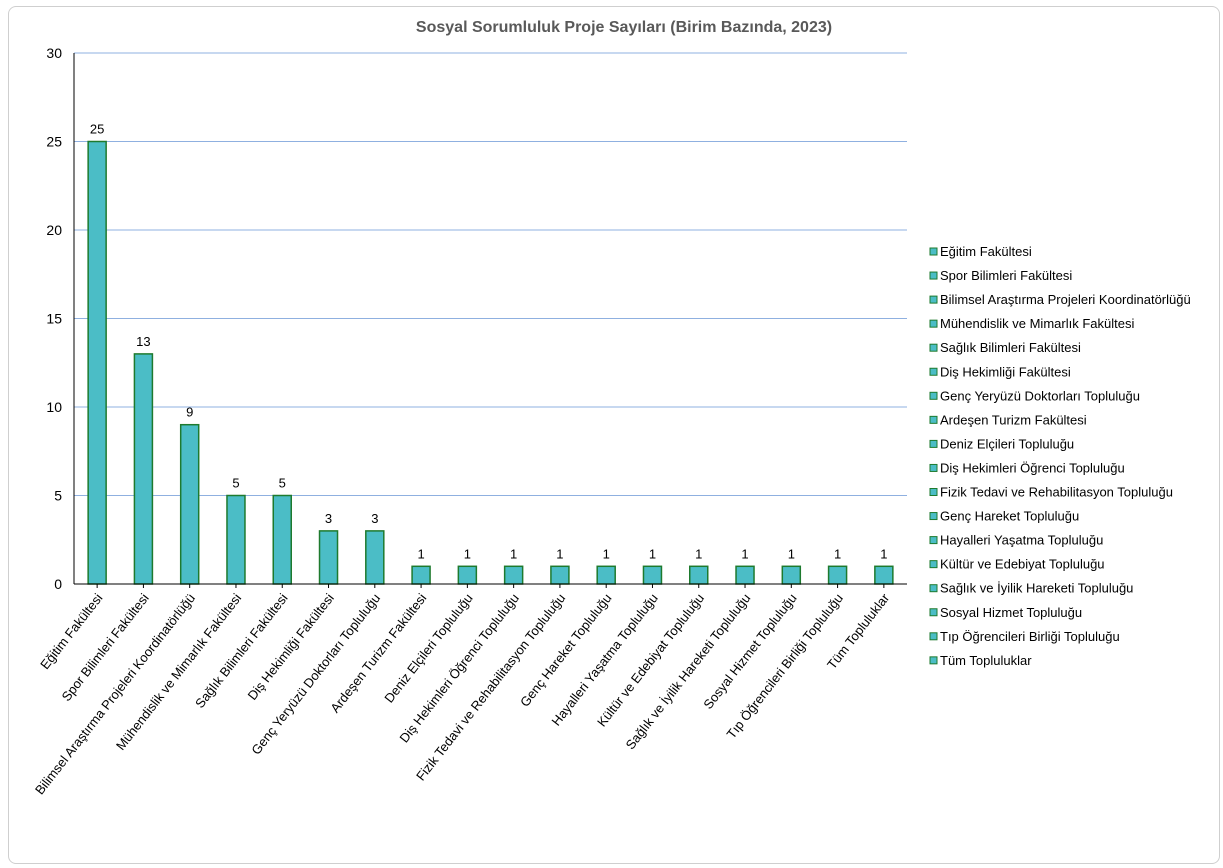  Describe the element at coordinates (54, 142) in the screenshot. I see `y-tick-label: 25` at that location.